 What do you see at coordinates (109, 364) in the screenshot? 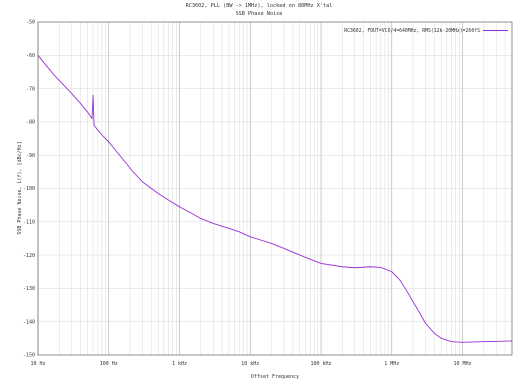
I see `x-tick-label: 100 Hz` at bounding box center [109, 364].